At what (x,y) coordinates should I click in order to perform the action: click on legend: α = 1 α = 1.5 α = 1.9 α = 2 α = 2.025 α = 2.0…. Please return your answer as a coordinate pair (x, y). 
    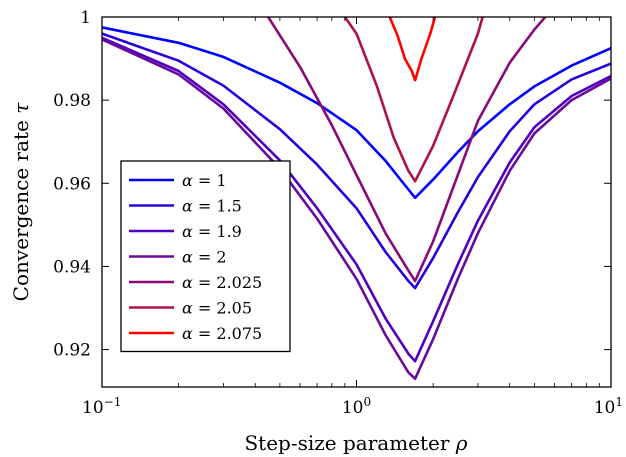
    Looking at the image, I should click on (205, 256).